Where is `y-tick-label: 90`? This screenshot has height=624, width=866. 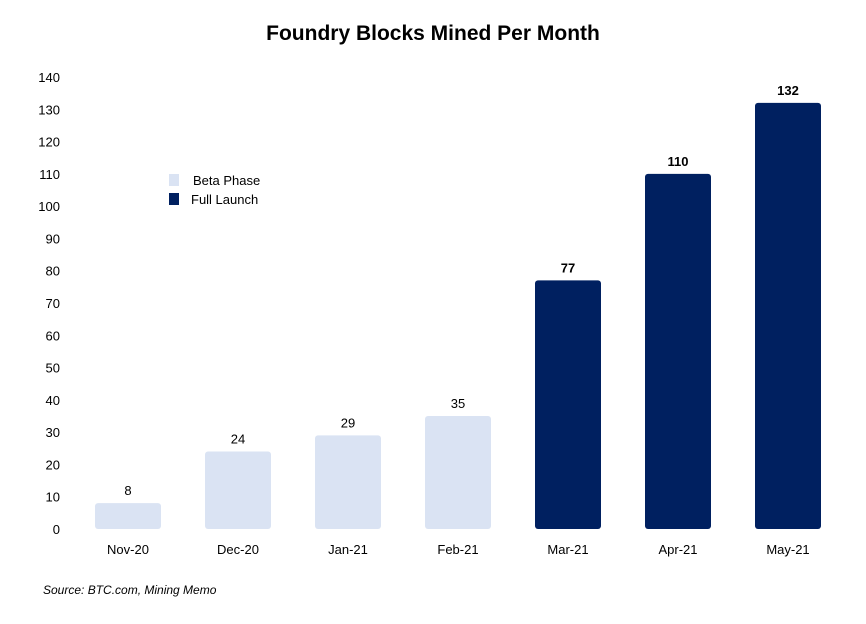 y-tick-label: 90 is located at coordinates (53, 238).